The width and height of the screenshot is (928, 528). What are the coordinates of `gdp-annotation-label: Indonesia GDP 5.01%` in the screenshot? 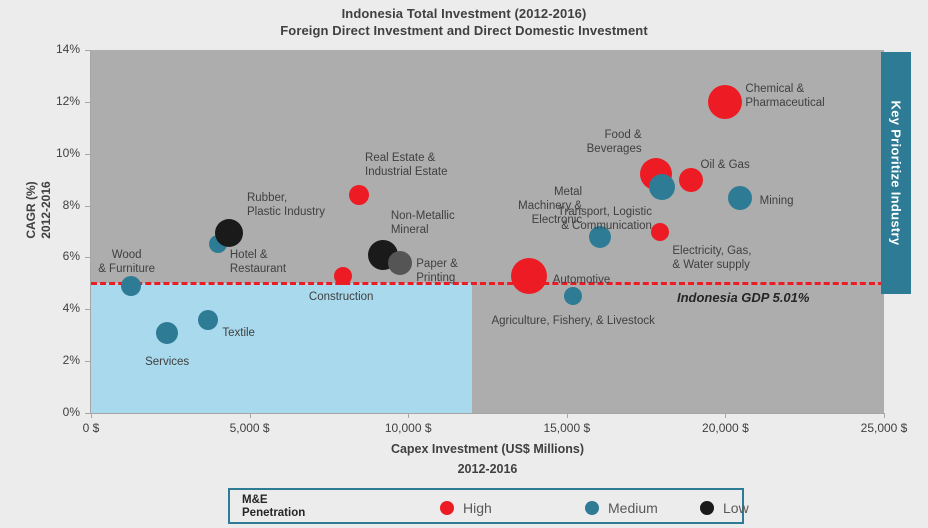 It's located at (743, 298).